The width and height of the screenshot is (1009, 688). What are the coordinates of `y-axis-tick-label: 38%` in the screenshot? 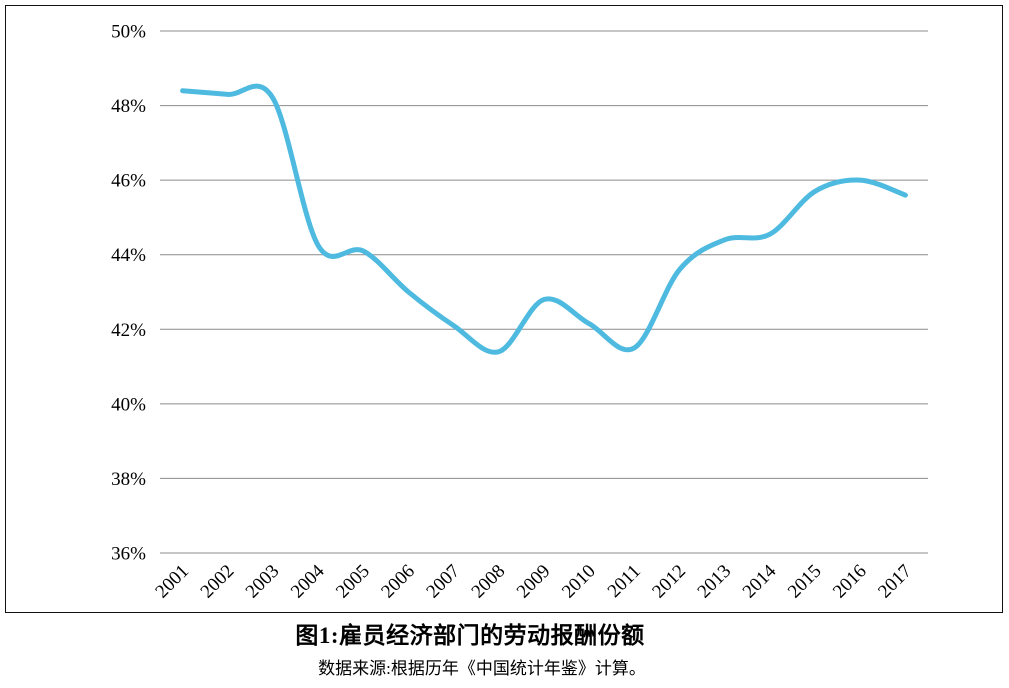 It's located at (128, 479).